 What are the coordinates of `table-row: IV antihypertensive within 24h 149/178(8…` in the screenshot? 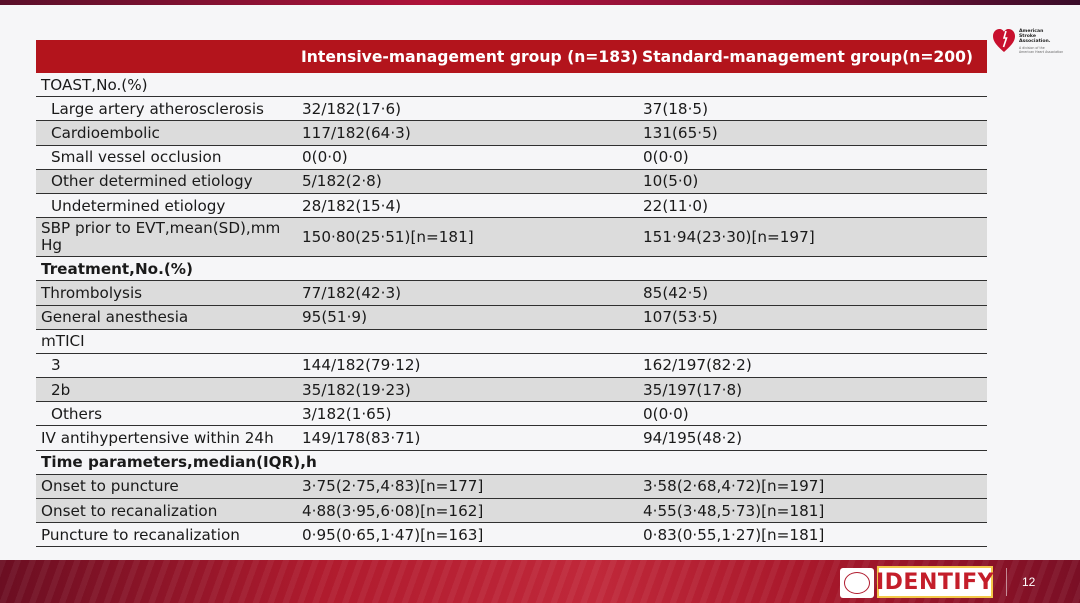 It's located at (511, 438).